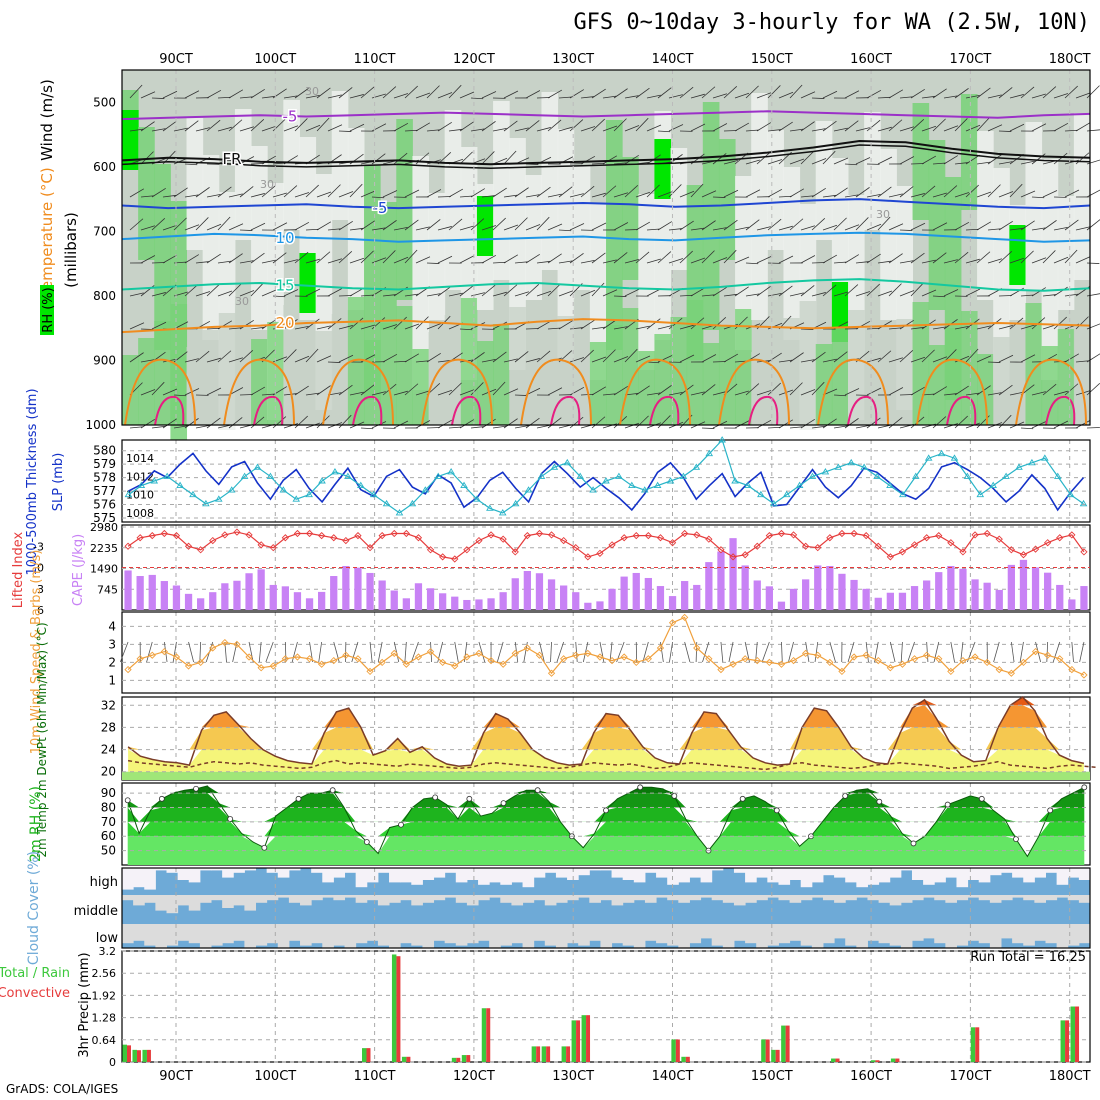  I want to click on lifted-tick-label: 6, so click(40, 610).